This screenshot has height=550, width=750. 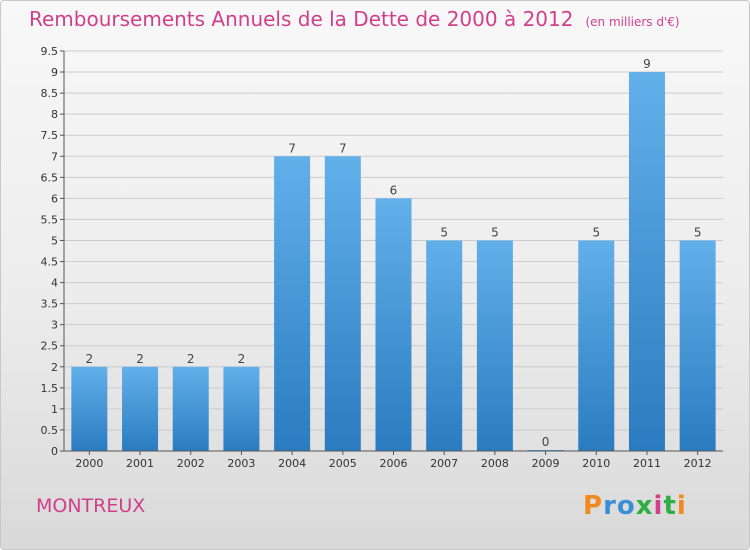 I want to click on proxiti-logo: Proxiti, so click(x=635, y=506).